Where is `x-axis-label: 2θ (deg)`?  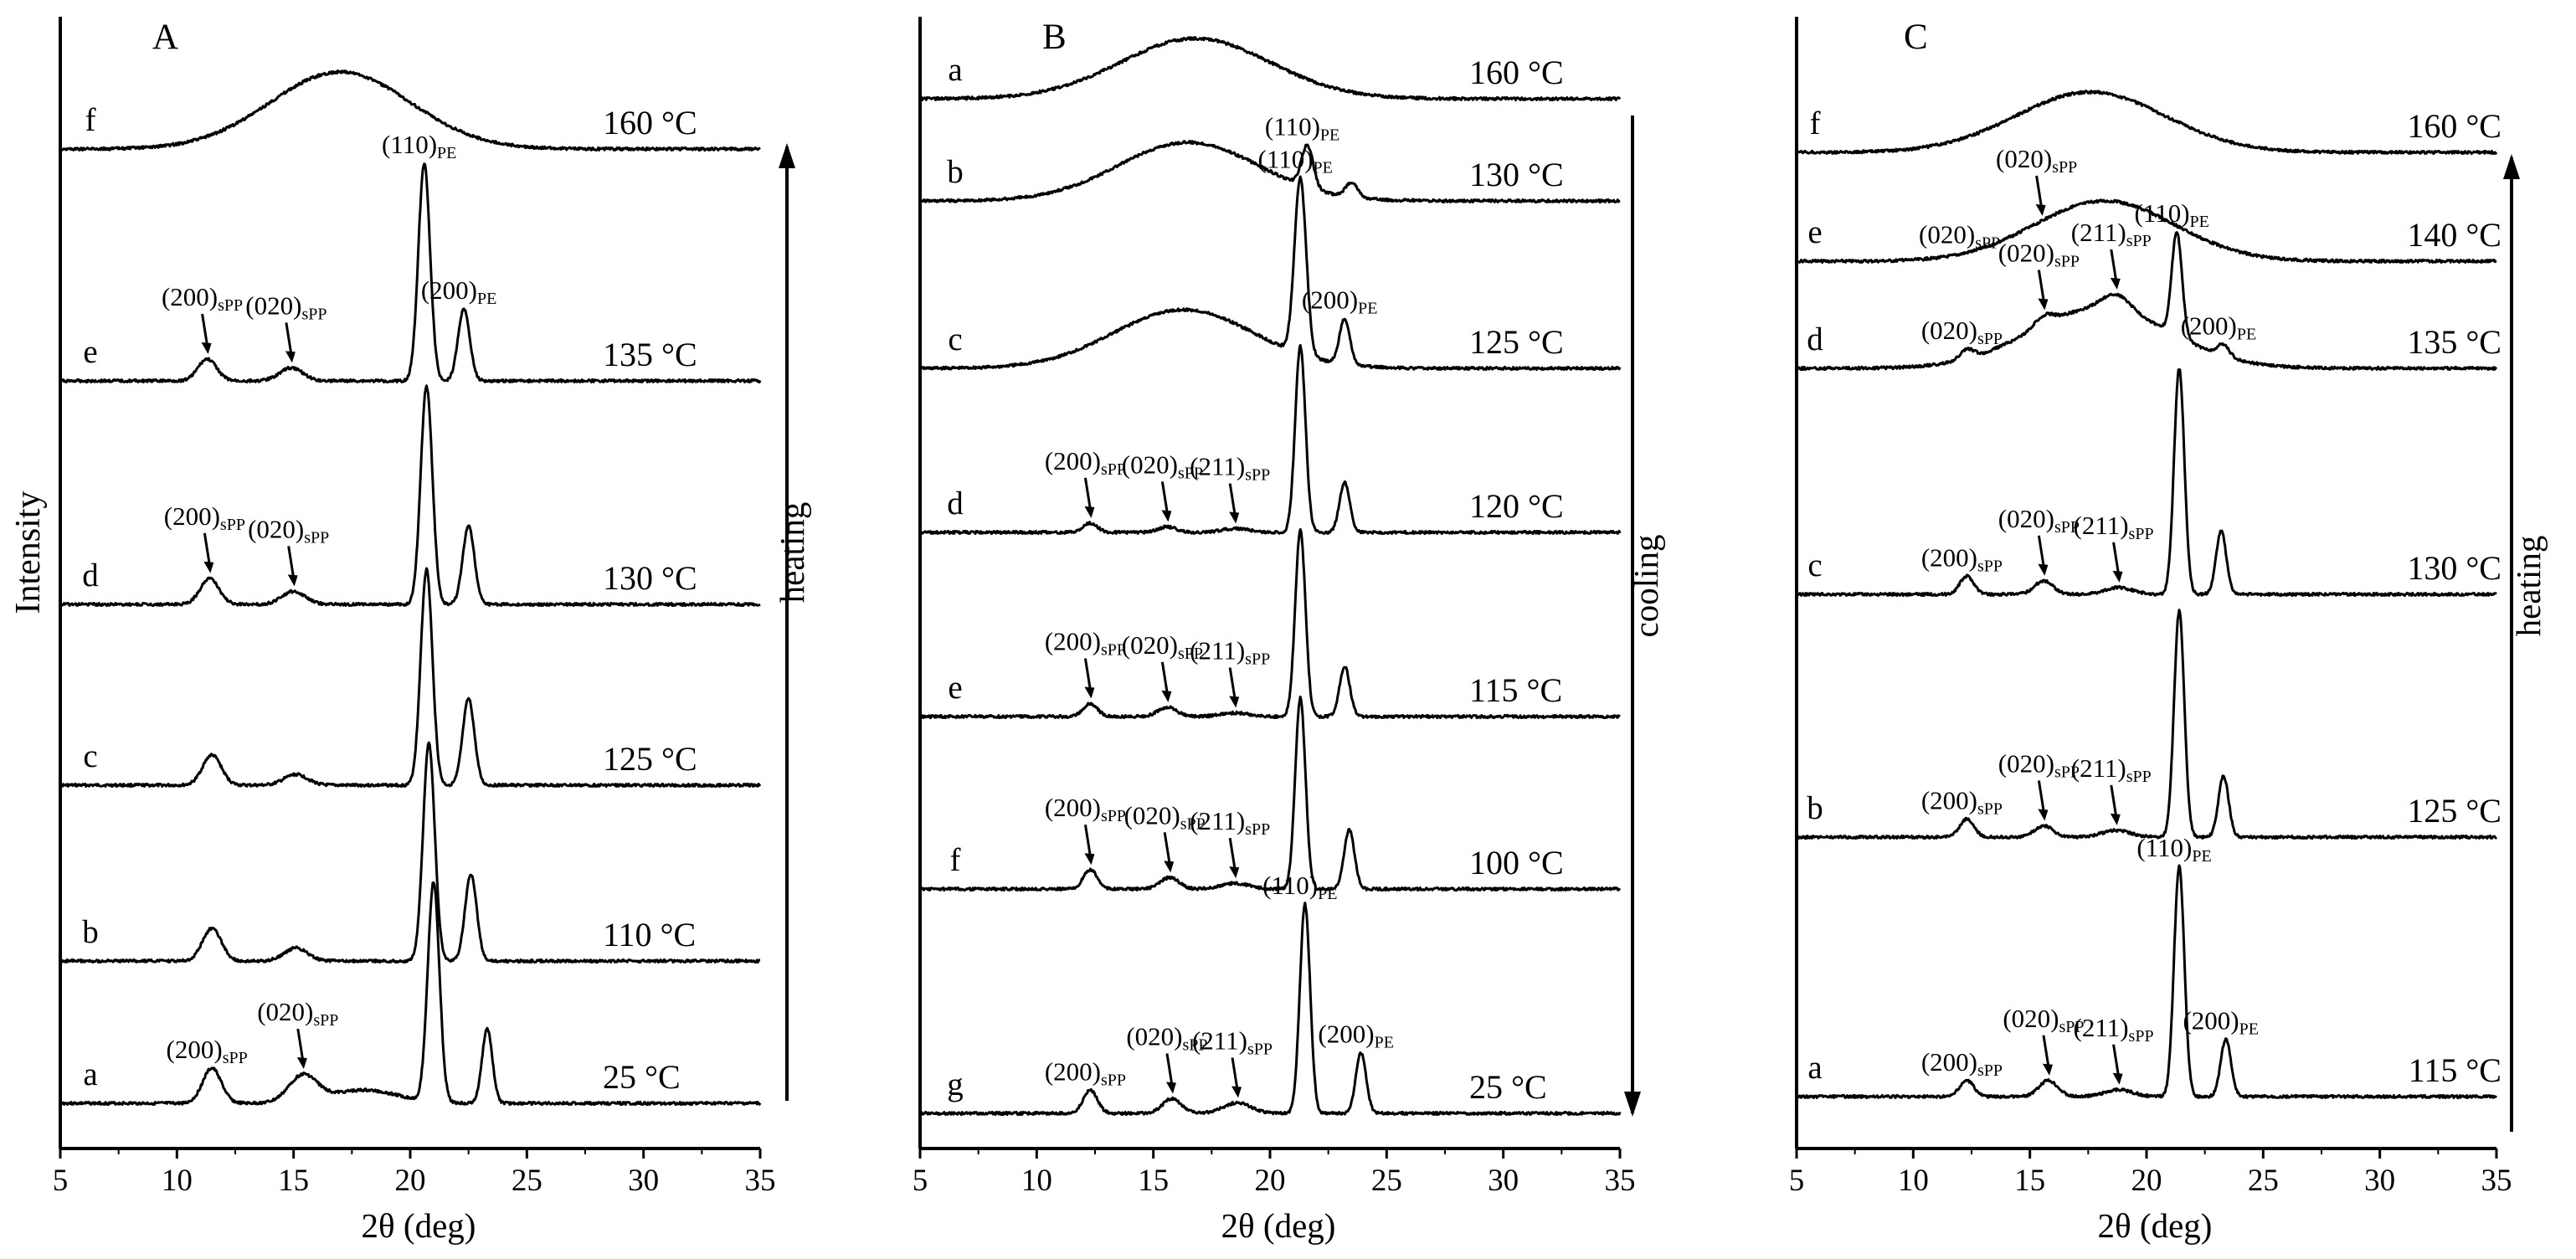
x-axis-label: 2θ (deg) is located at coordinates (2155, 1225).